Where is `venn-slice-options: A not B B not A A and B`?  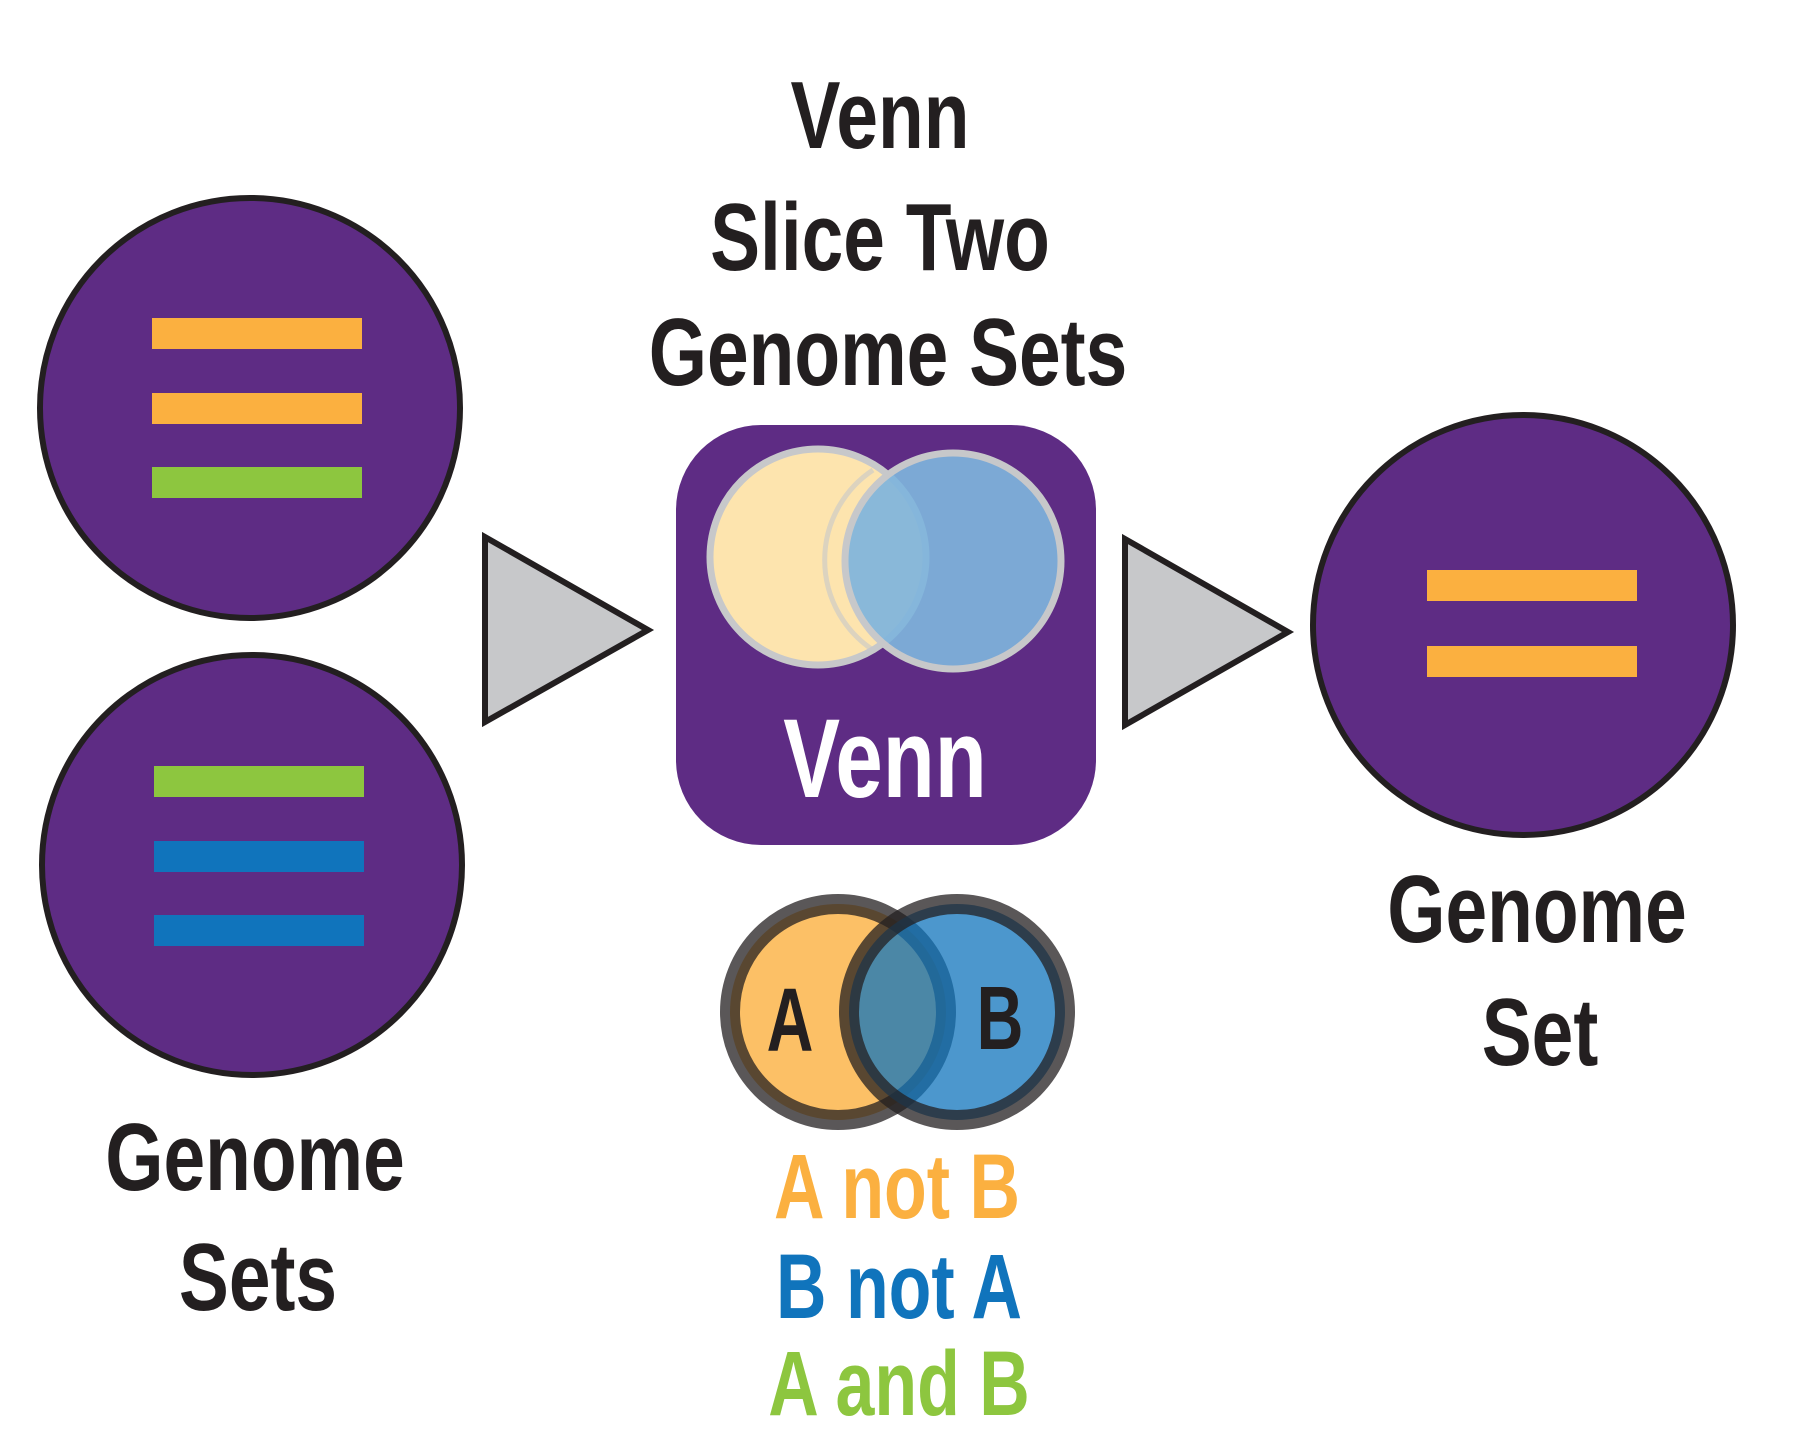
venn-slice-options: A not B B not A A and B is located at coordinates (898, 1285).